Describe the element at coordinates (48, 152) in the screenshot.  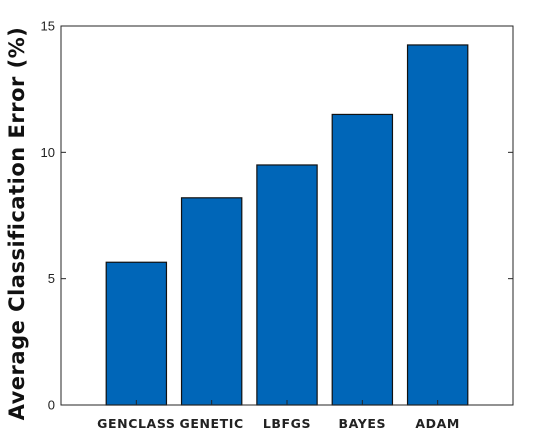
I see `y-tick-label: 10` at that location.